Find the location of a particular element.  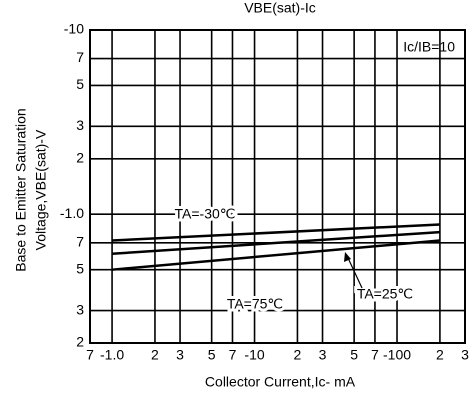

y-tick-label: -1.0 is located at coordinates (72, 213).